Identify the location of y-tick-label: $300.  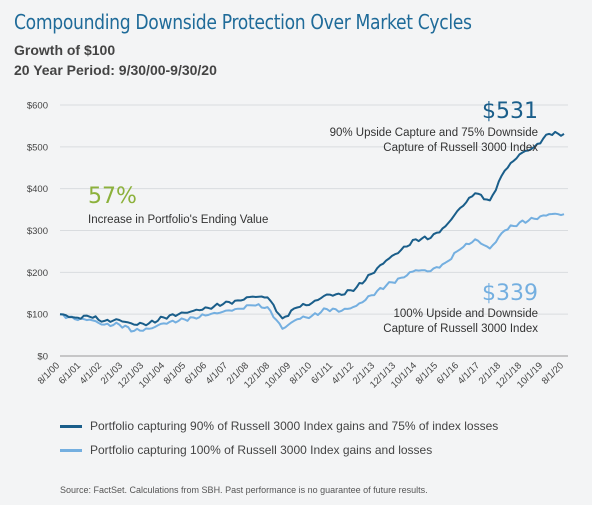
(37, 231).